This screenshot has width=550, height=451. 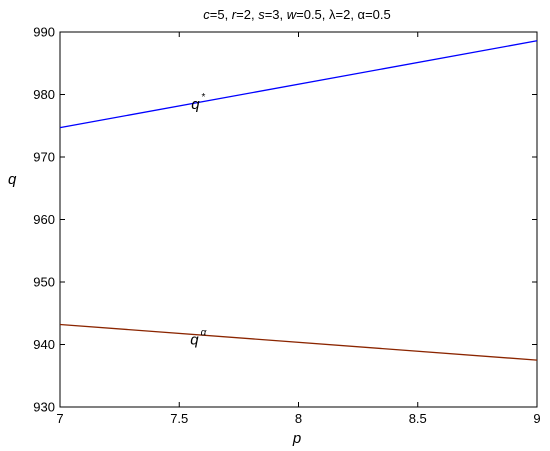 I want to click on y-axis-label: q, so click(x=12, y=179).